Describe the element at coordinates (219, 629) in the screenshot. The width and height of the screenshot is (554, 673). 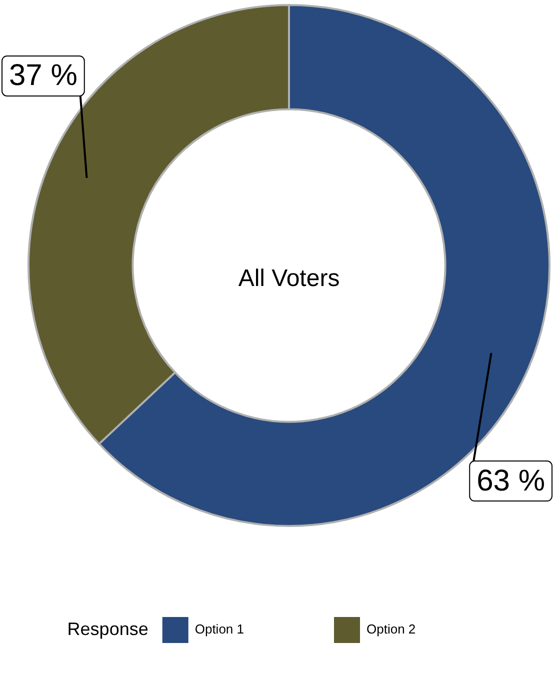
I see `legend-label: Option 1` at that location.